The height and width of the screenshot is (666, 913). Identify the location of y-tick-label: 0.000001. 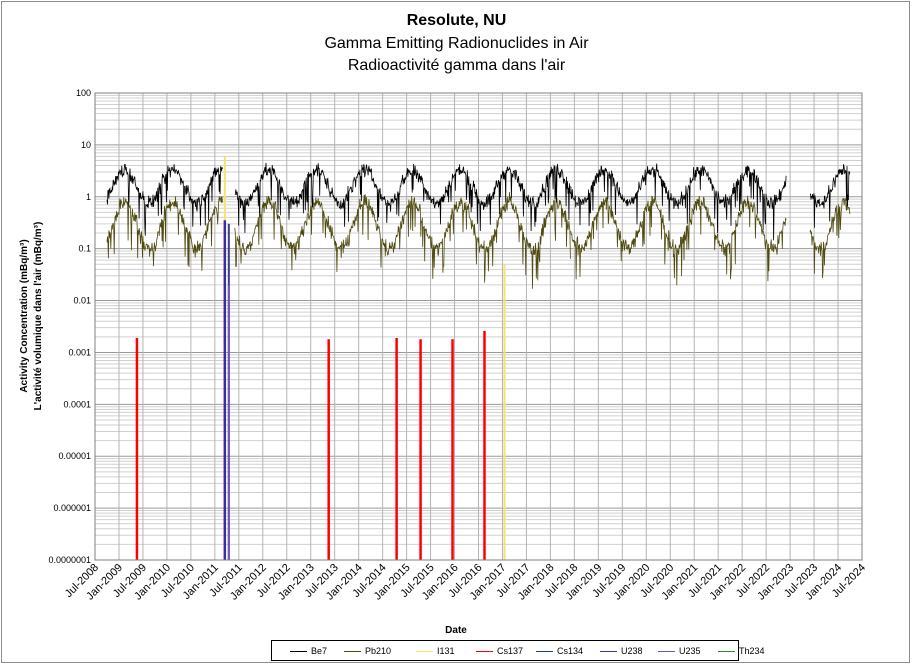
(72, 508).